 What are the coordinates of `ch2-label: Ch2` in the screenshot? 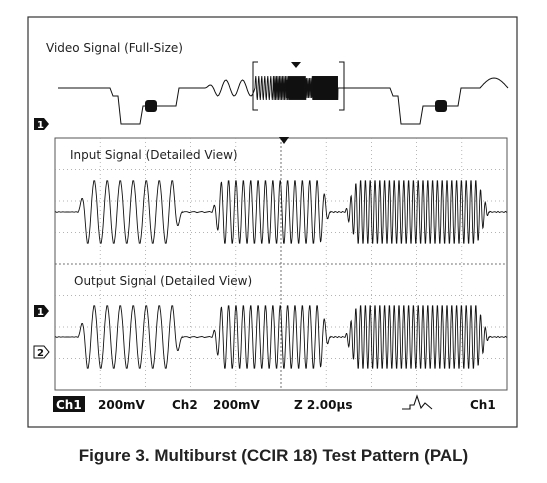 It's located at (185, 405).